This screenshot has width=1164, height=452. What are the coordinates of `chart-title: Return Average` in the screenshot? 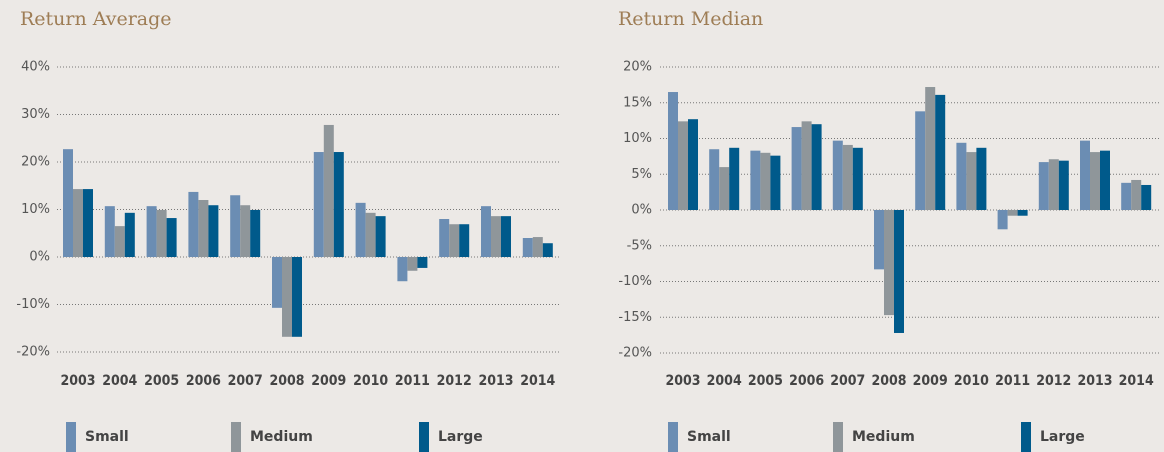 It's located at (96, 19).